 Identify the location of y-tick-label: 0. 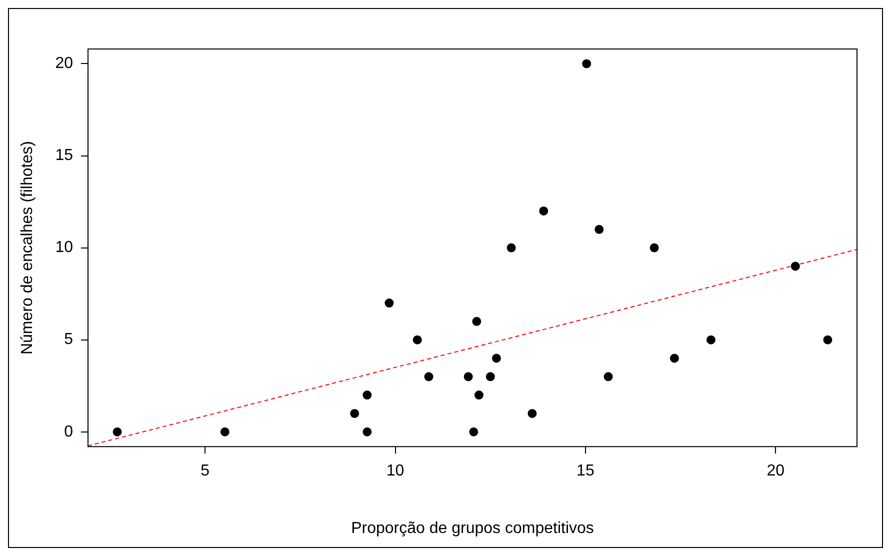
(69, 431).